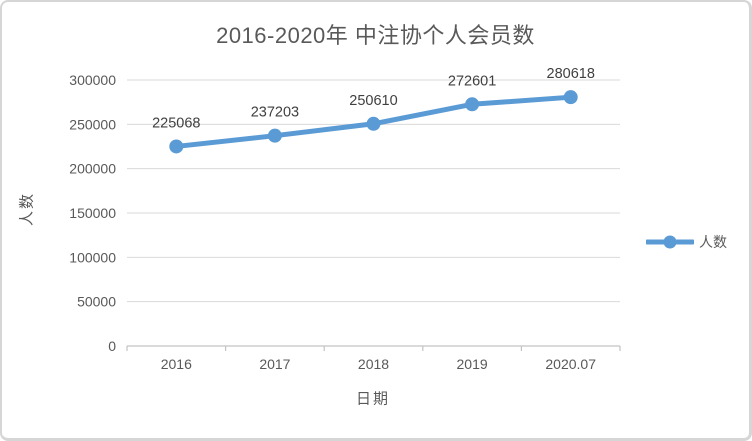 The height and width of the screenshot is (441, 752). I want to click on x-tick-label: 2017, so click(274, 364).